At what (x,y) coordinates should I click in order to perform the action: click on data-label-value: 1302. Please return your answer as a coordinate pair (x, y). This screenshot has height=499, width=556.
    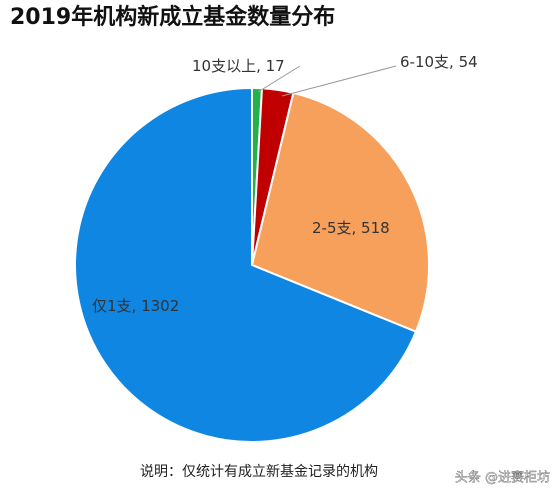
    Looking at the image, I should click on (160, 306).